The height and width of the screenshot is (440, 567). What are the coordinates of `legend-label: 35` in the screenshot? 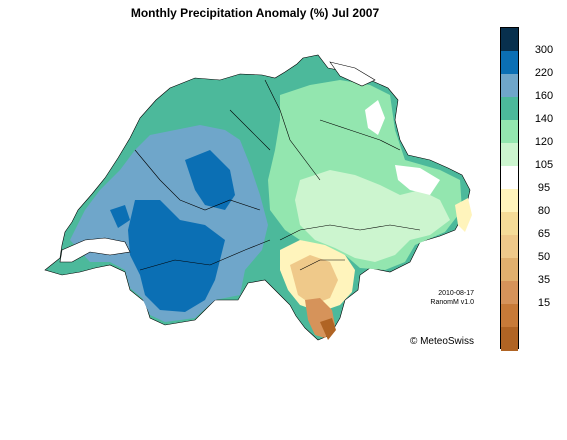 It's located at (544, 280).